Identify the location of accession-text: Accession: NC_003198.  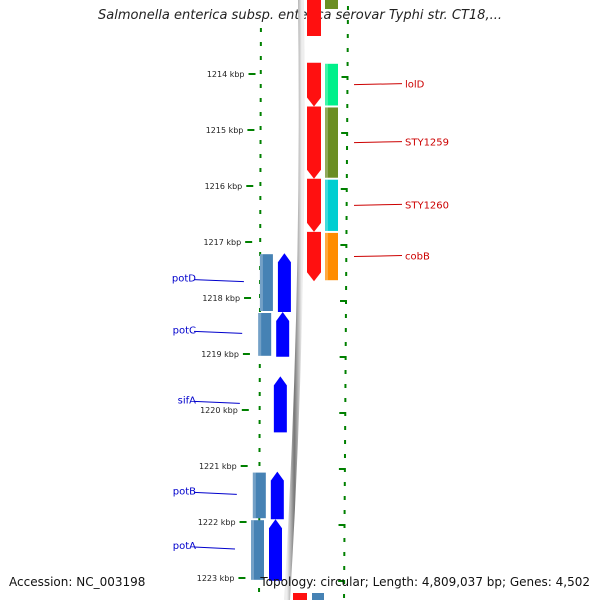
(77, 582).